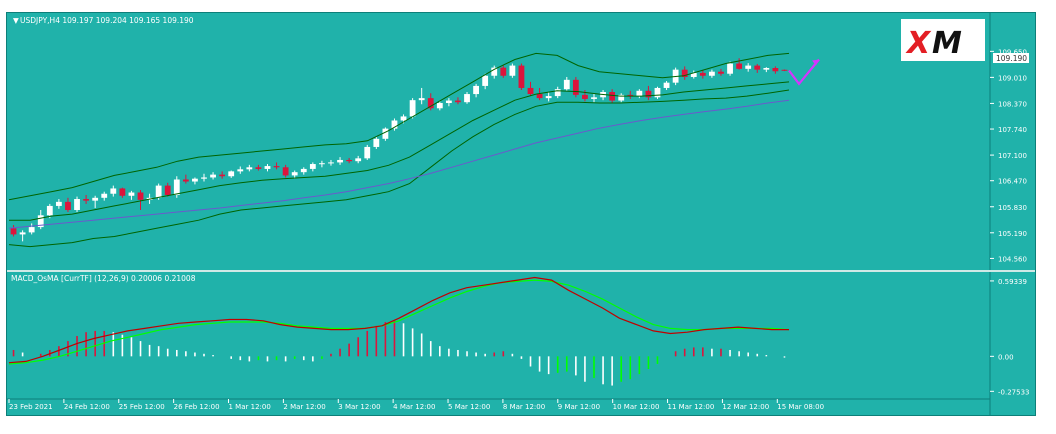 Image resolution: width=1056 pixels, height=434 pixels. I want to click on time-axis-label: 25 Feb 12:00, so click(142, 407).